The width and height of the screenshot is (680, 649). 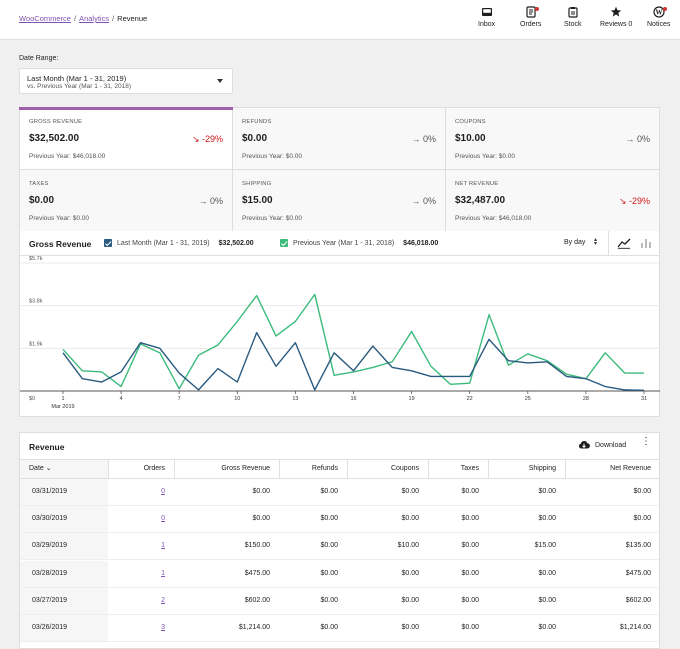 What do you see at coordinates (179, 243) in the screenshot?
I see `legend-current: Last Month (Mar 1 - 31, 2019) $32,502.00` at bounding box center [179, 243].